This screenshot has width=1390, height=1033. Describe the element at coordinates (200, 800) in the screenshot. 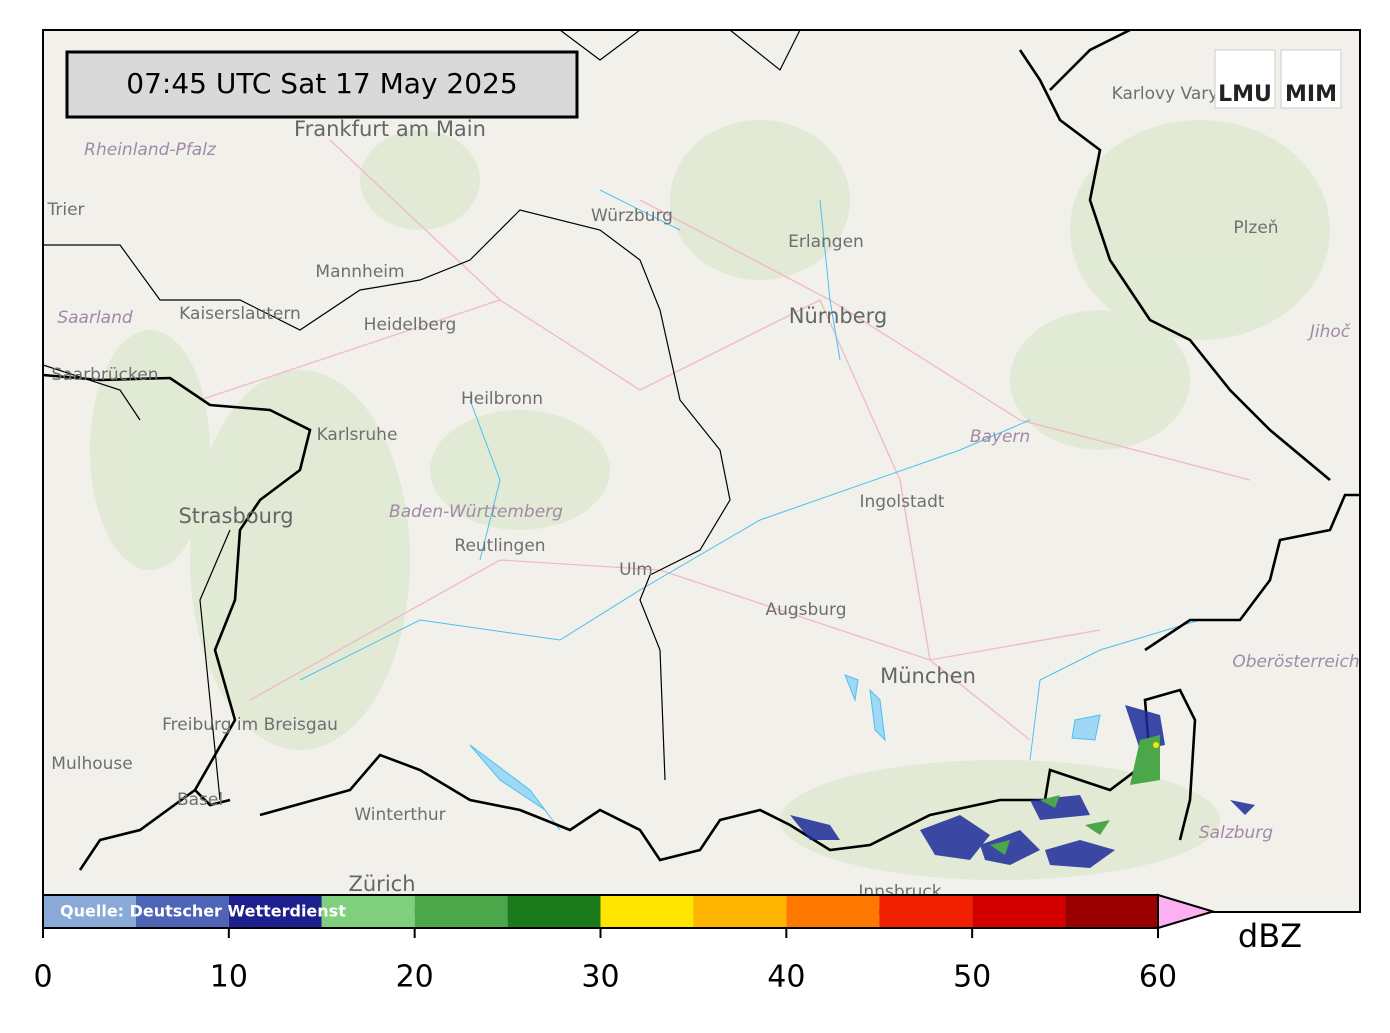

I see `place-label: Basel` at that location.